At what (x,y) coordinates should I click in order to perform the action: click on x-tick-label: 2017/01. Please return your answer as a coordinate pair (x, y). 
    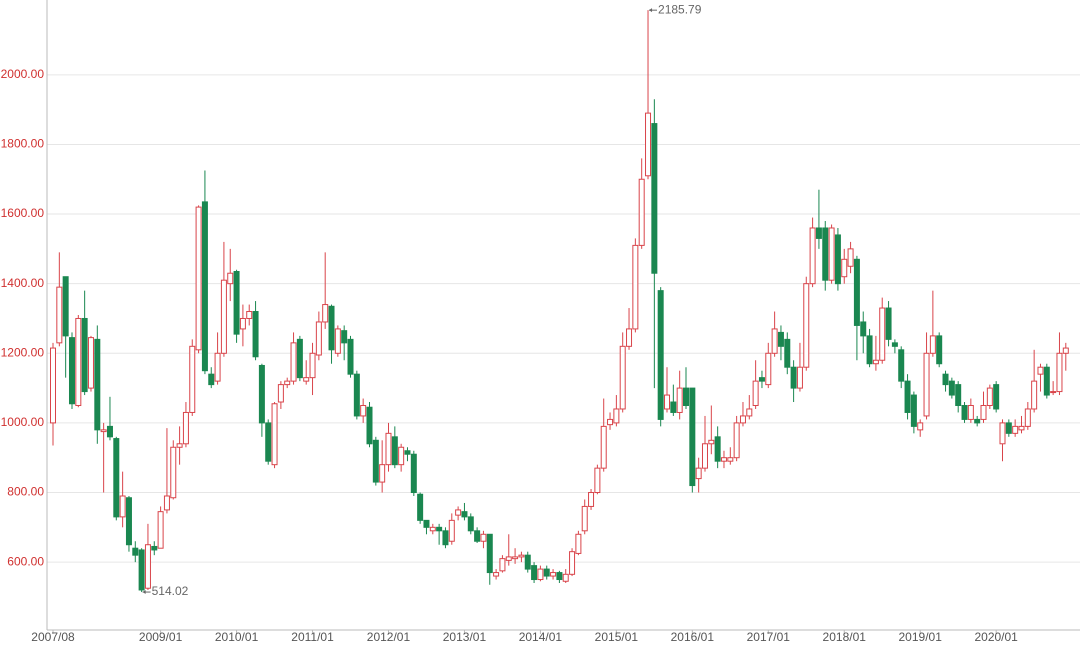
    Looking at the image, I should click on (769, 637).